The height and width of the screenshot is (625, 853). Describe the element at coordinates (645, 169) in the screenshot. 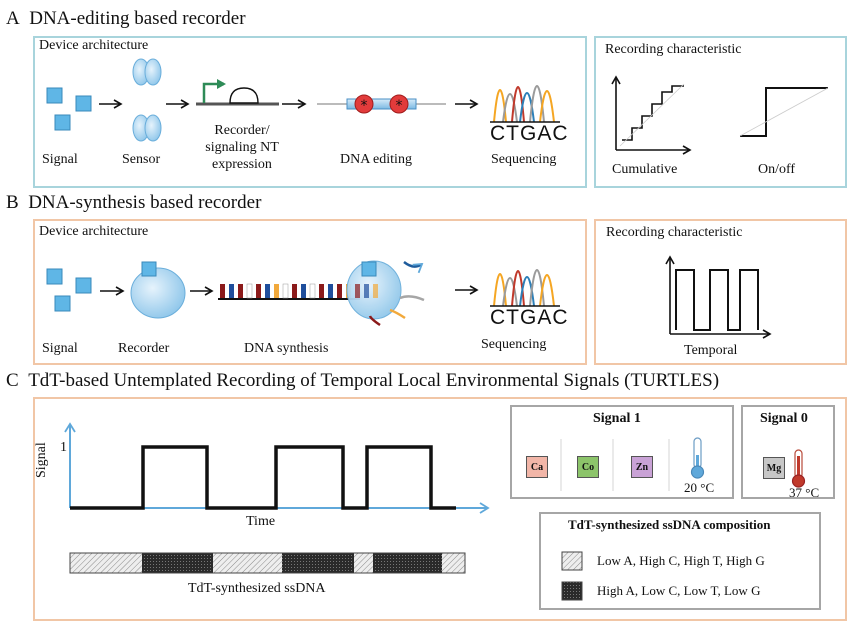

I see `char-cumulative-label: Cumulative` at that location.